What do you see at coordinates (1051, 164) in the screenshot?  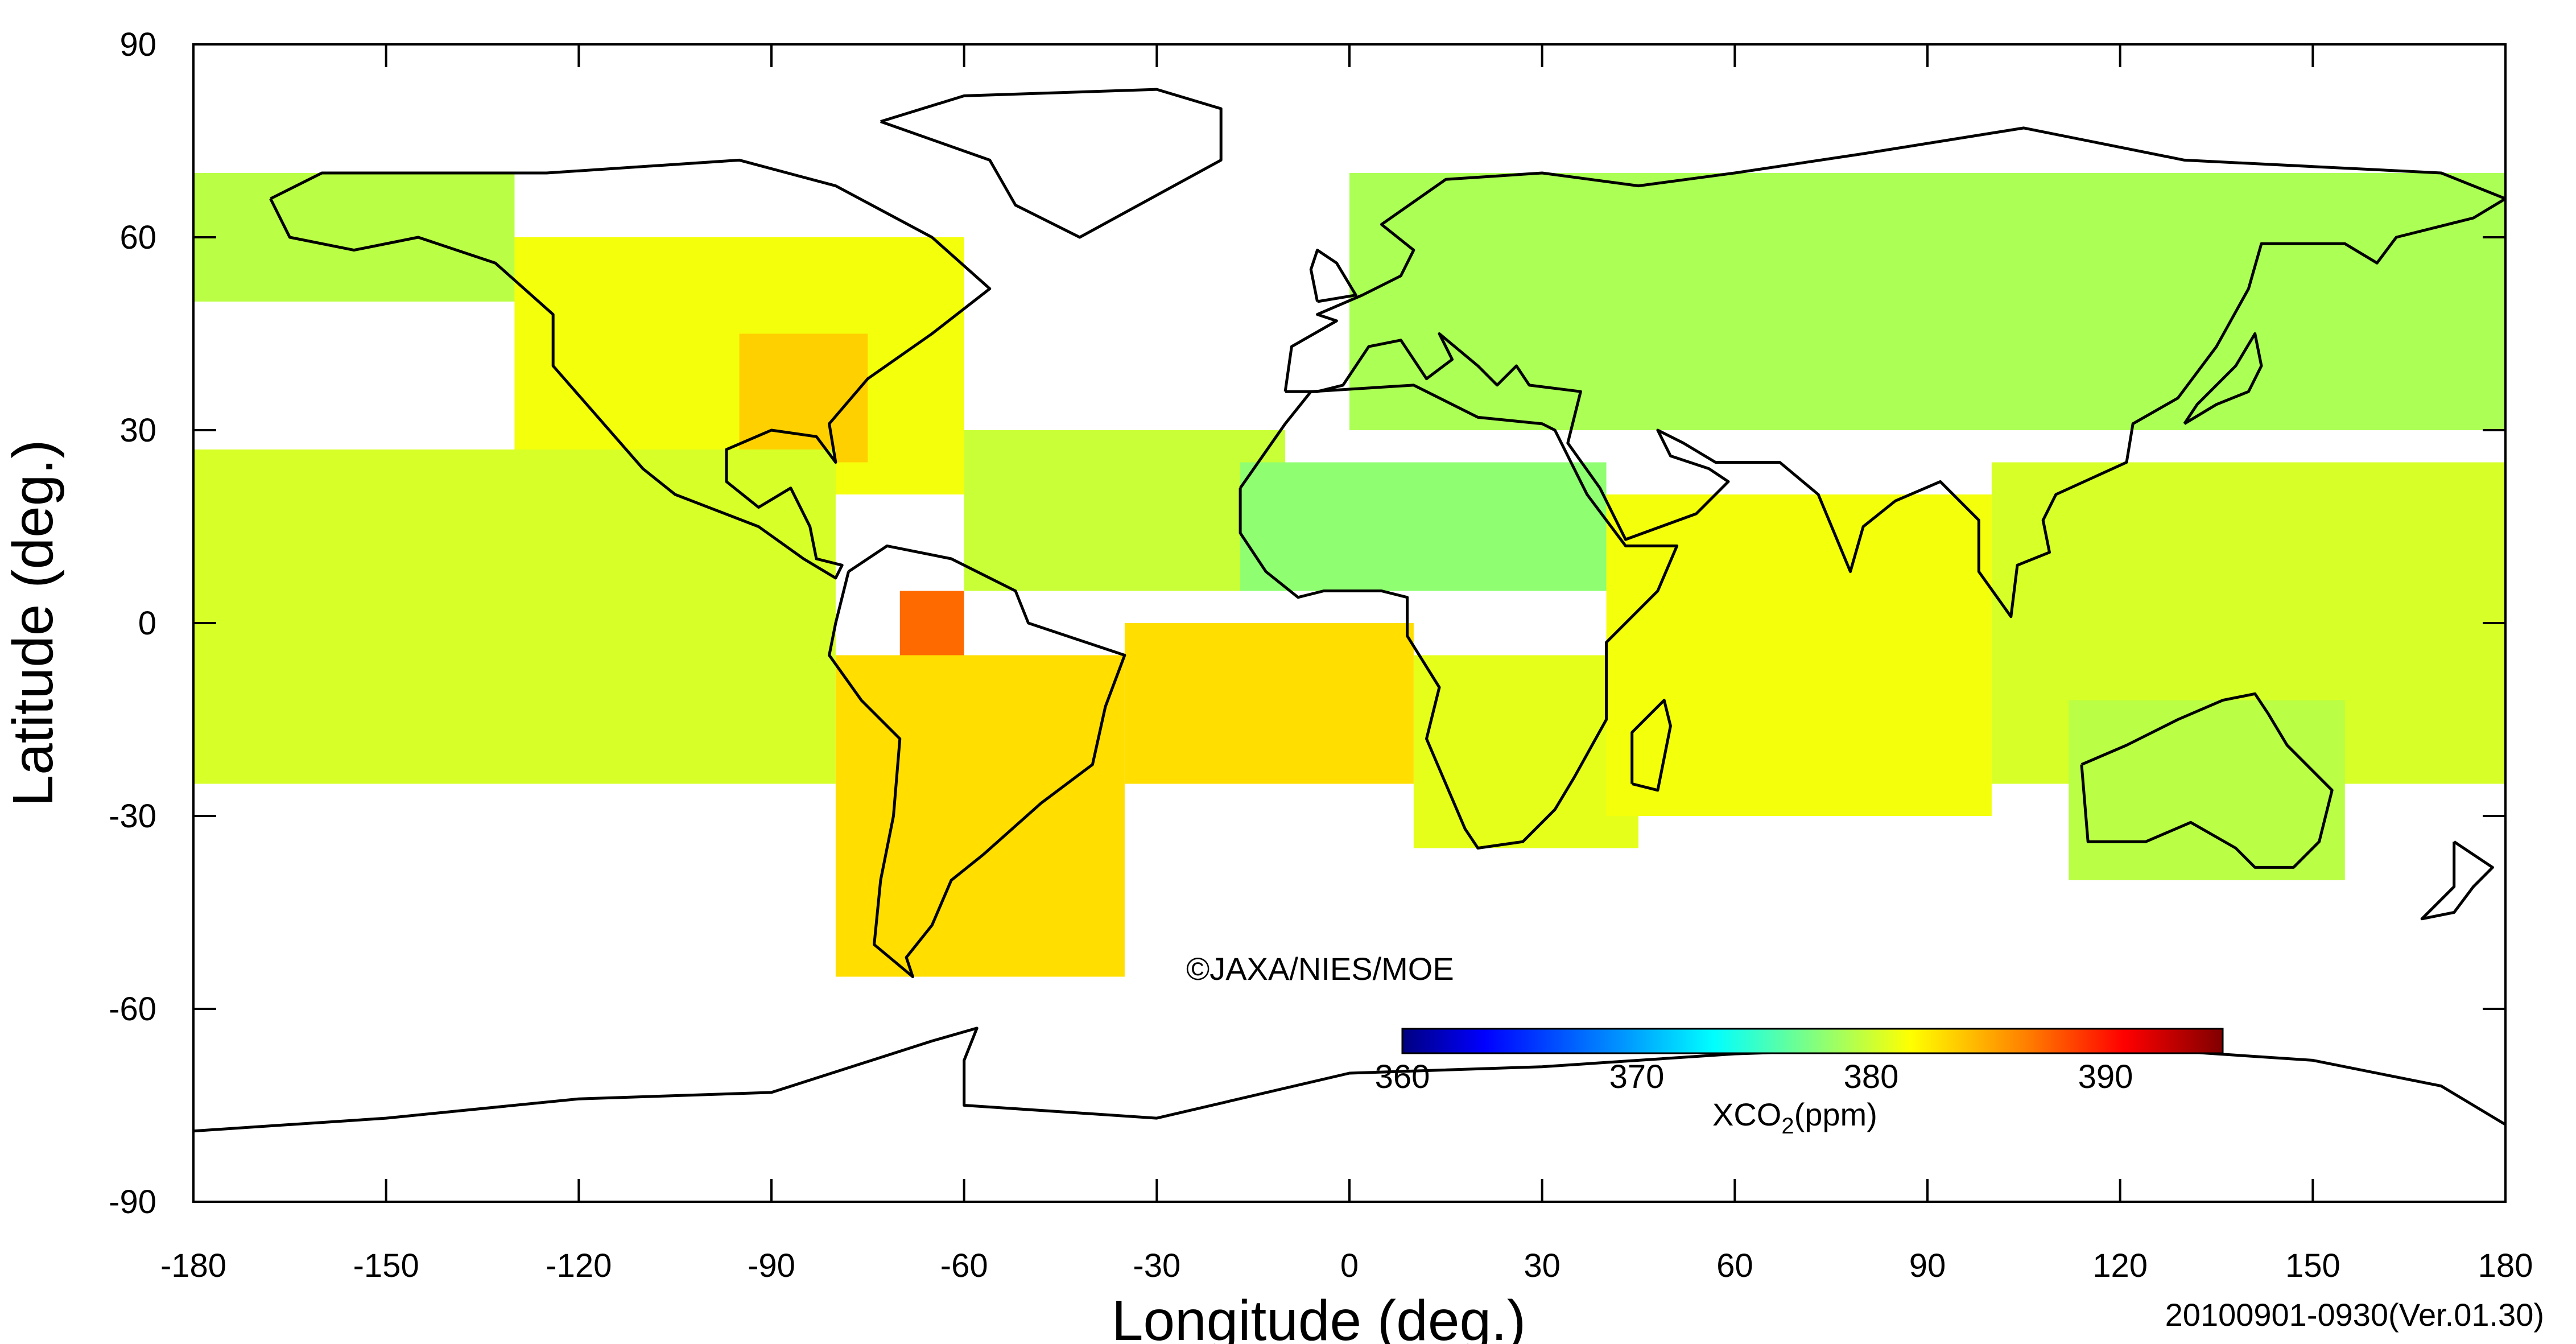 I see `coast-greenland` at bounding box center [1051, 164].